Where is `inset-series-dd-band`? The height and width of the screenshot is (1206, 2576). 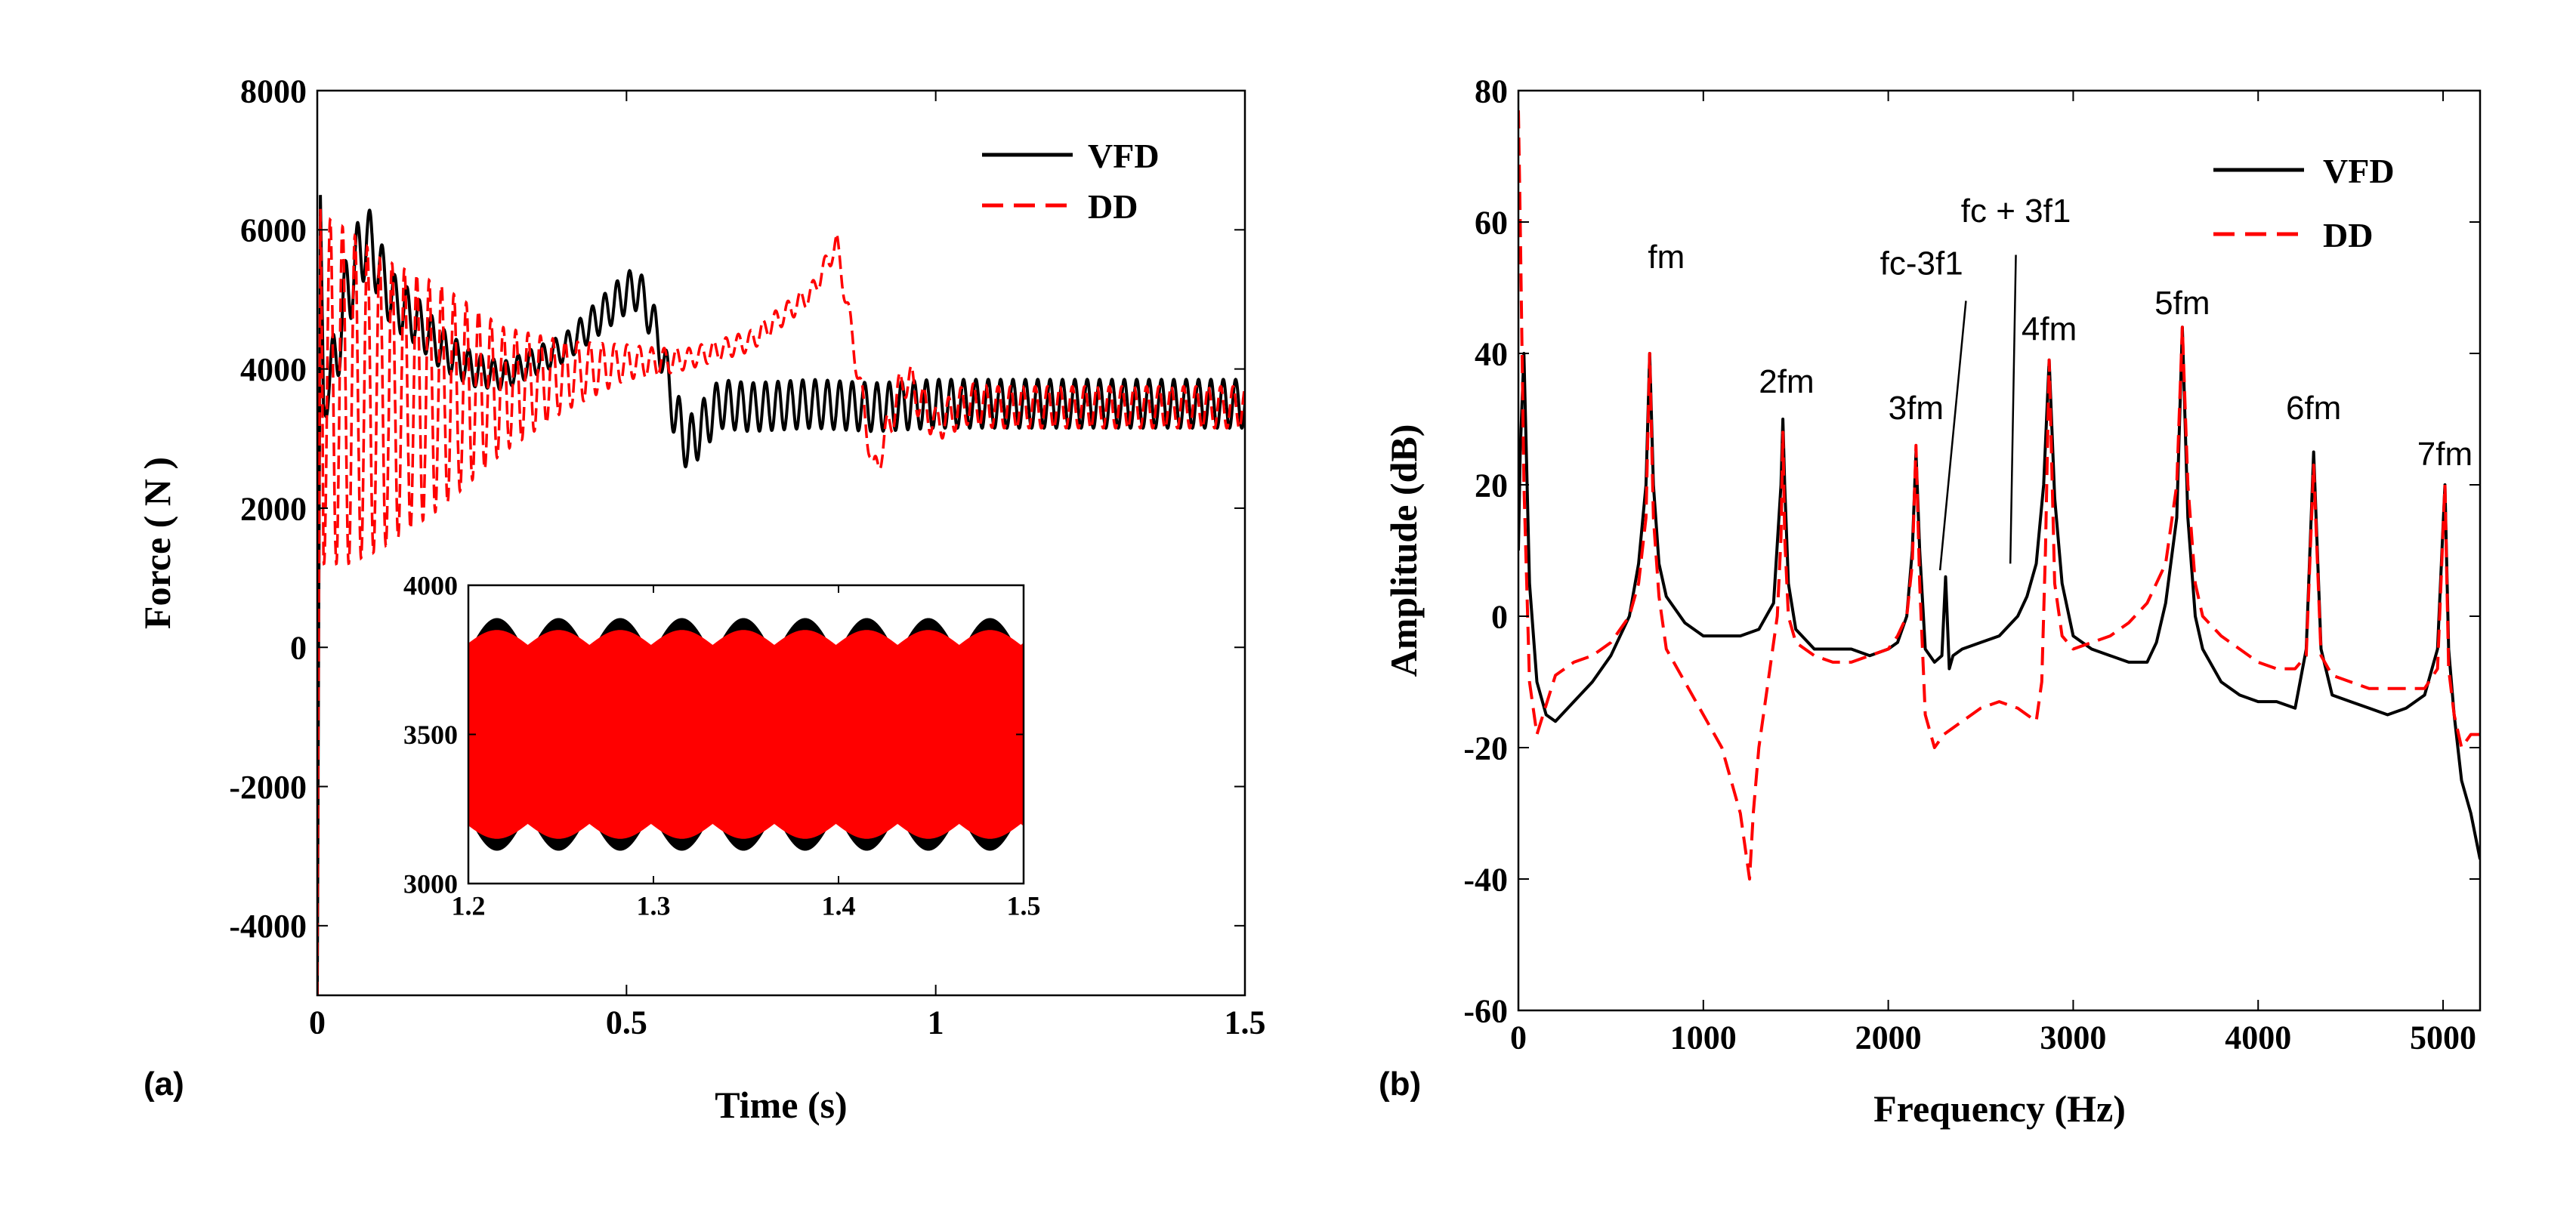 inset-series-dd-band is located at coordinates (746, 734).